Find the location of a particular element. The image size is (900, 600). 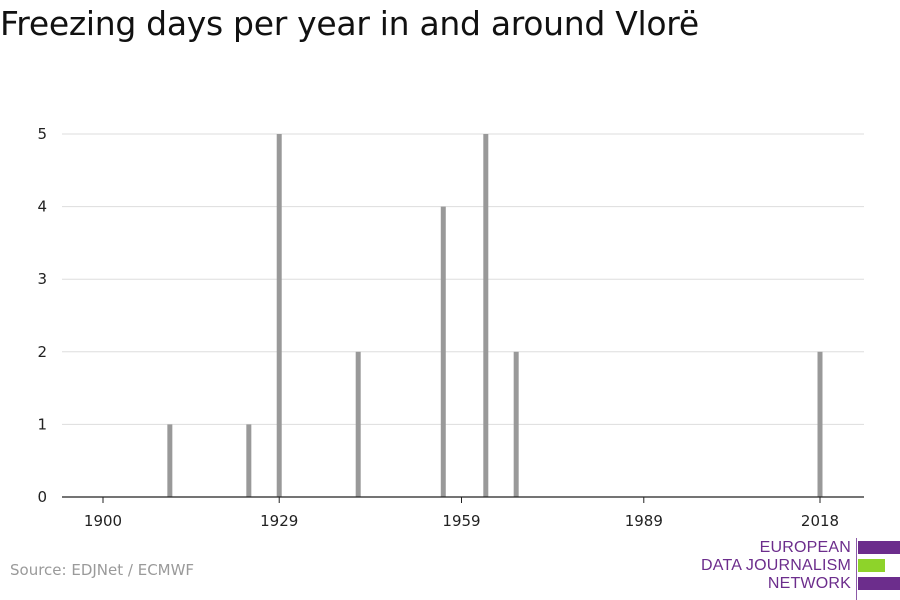

y-tick-label: 1 is located at coordinates (42, 424).